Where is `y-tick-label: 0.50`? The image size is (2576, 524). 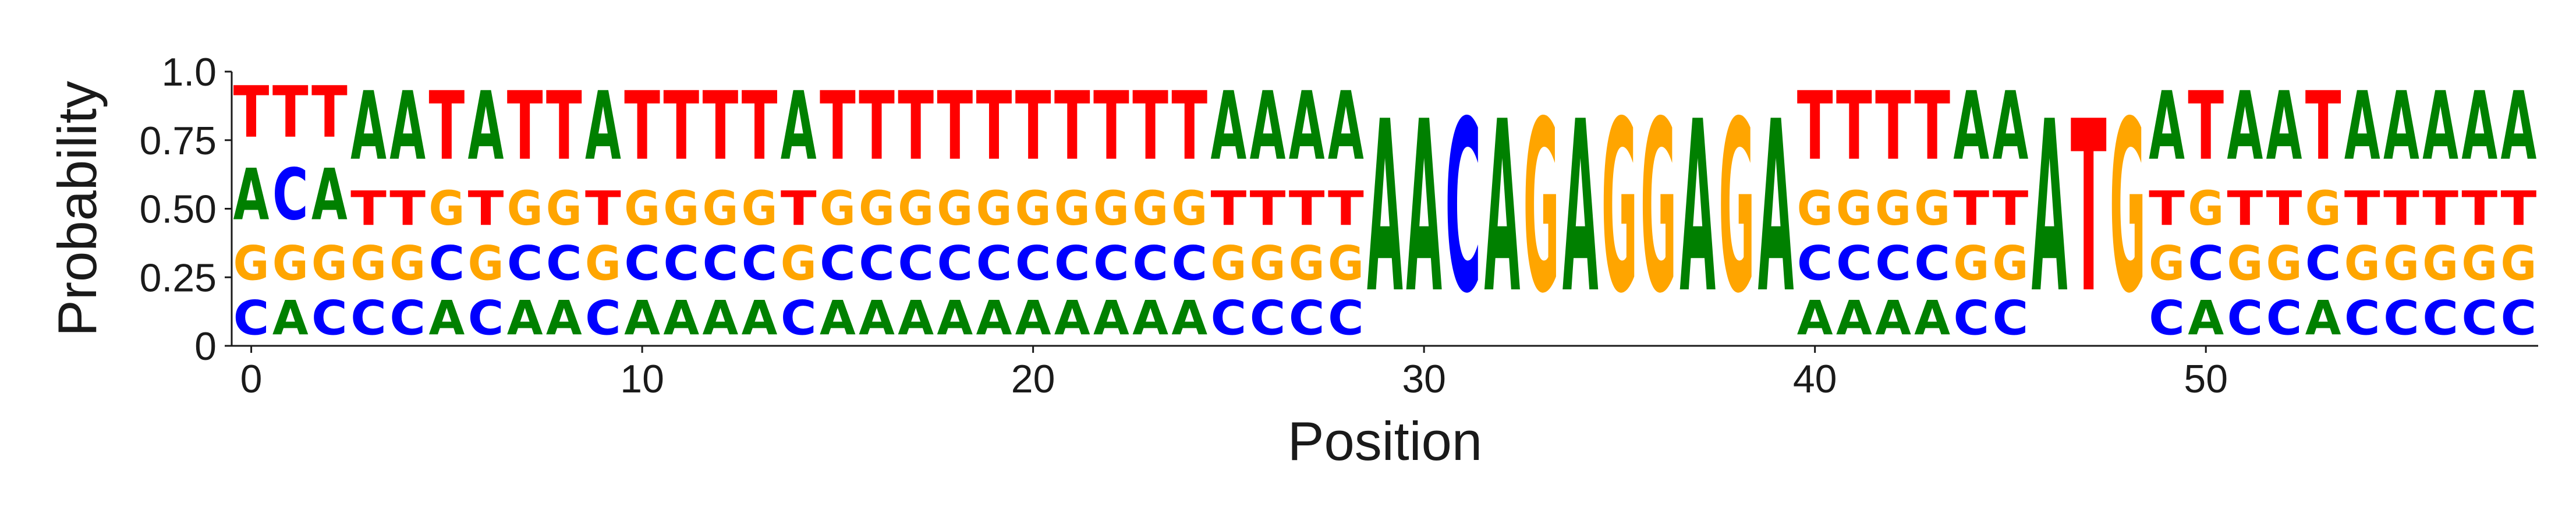
y-tick-label: 0.50 is located at coordinates (178, 209).